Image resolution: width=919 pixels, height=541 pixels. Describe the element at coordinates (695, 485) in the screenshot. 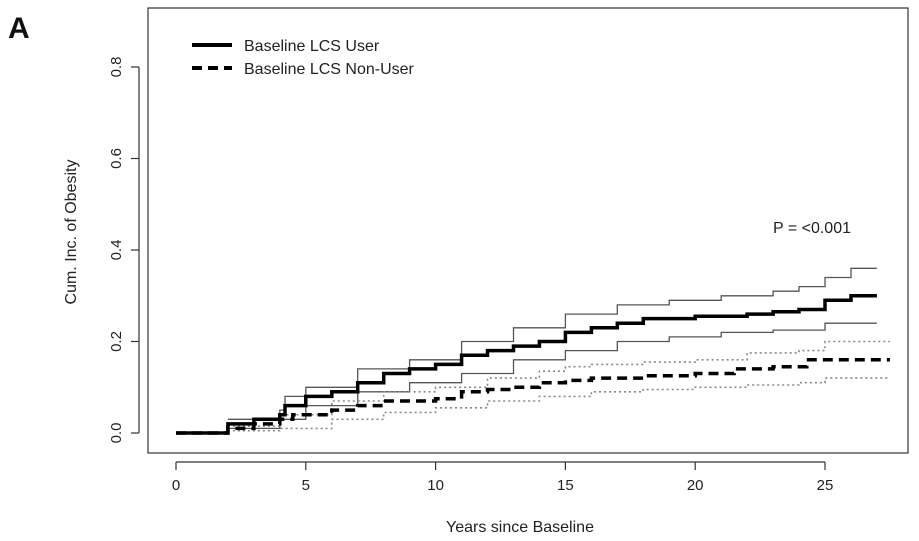

I see `x-tick-label: 20` at that location.